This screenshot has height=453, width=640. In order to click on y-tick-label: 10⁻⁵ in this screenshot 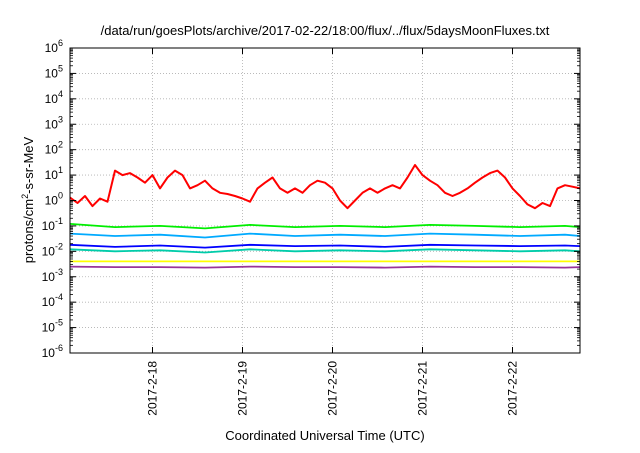, I will do `click(52, 326)`.